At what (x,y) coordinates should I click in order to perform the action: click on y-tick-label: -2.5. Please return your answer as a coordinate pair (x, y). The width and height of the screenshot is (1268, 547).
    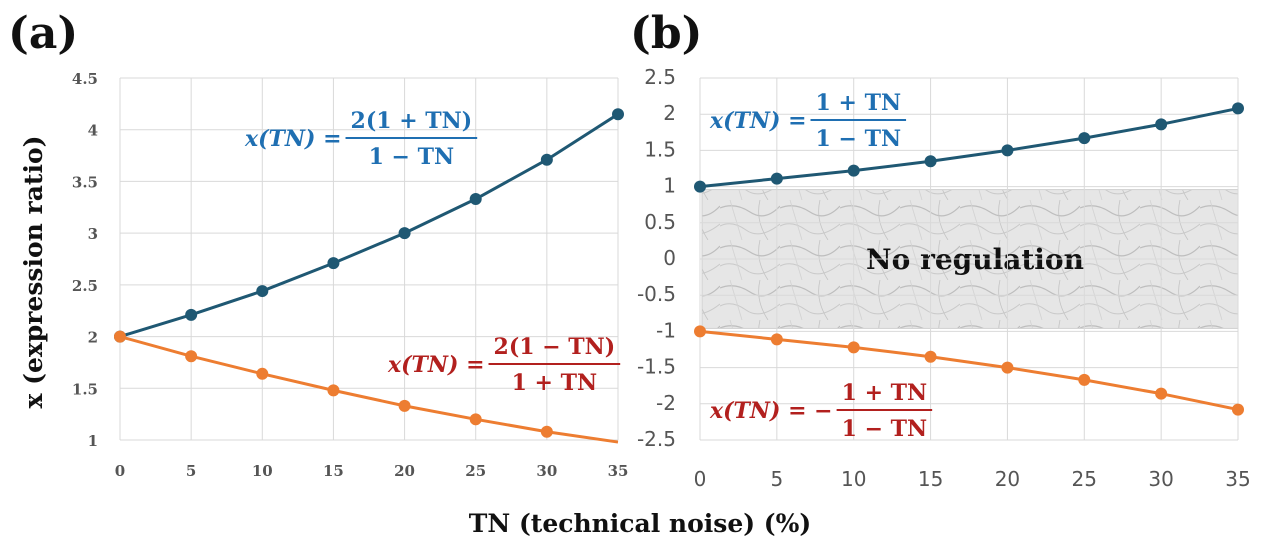
    Looking at the image, I should click on (656, 439).